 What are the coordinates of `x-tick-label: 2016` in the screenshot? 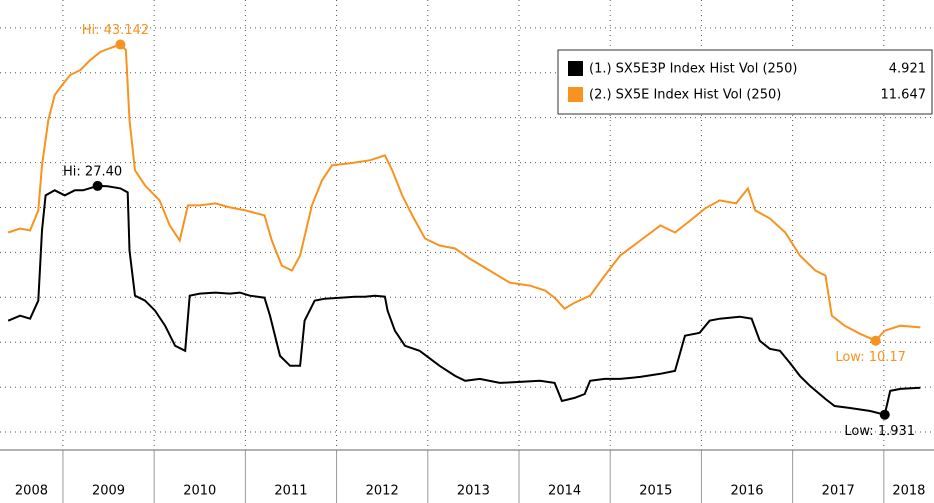 It's located at (746, 491).